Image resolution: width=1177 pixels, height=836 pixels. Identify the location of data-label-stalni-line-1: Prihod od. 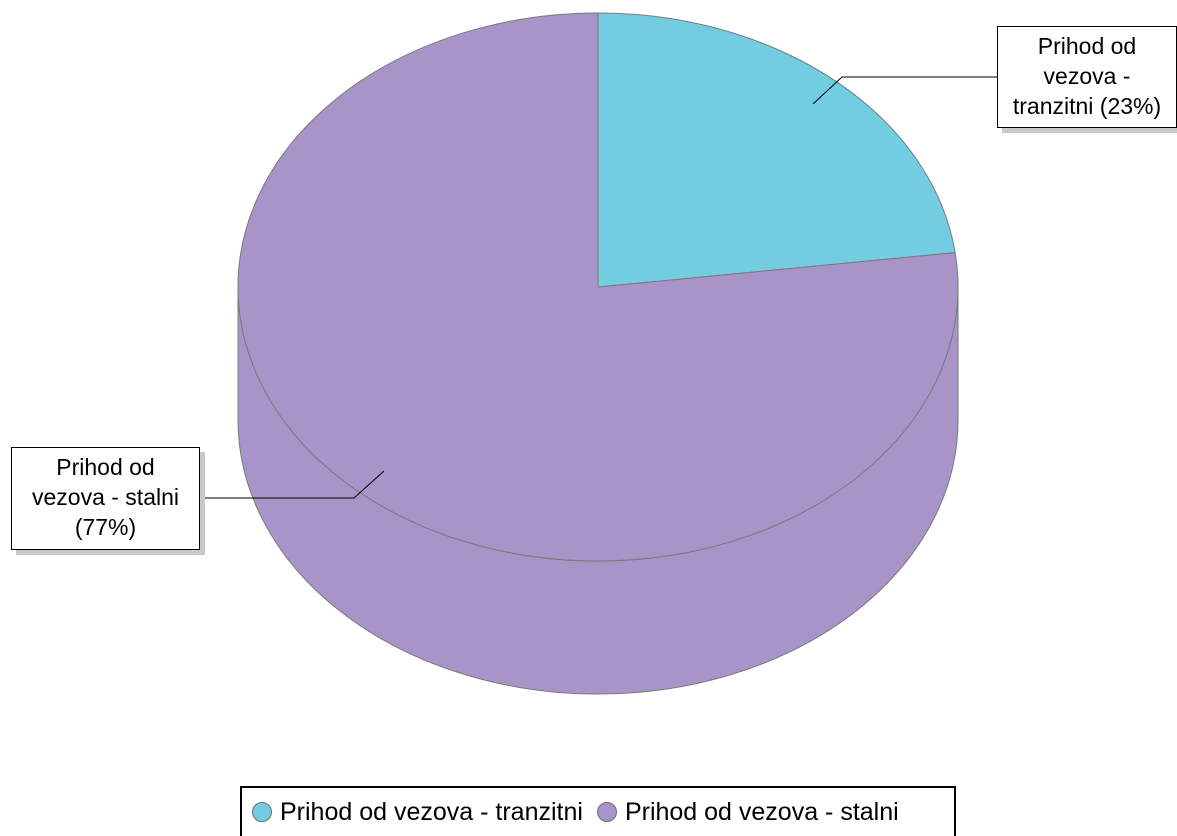
(105, 467).